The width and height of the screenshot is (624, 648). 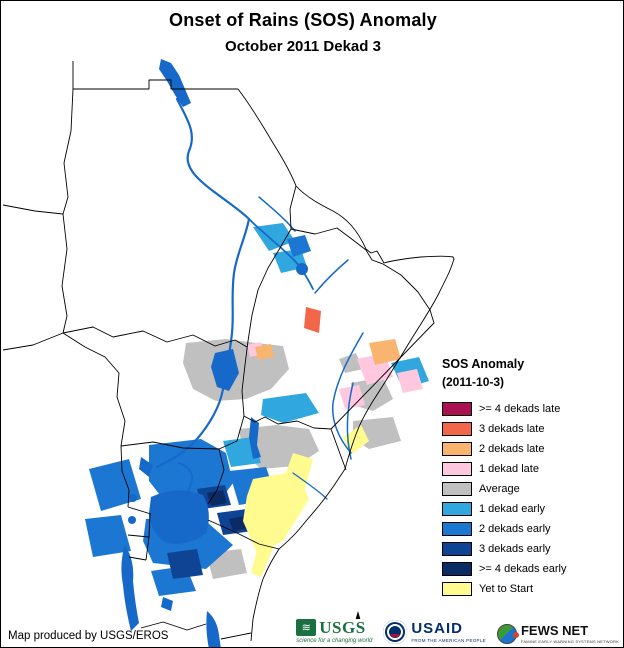 What do you see at coordinates (255, 438) in the screenshot?
I see `lake-turkana` at bounding box center [255, 438].